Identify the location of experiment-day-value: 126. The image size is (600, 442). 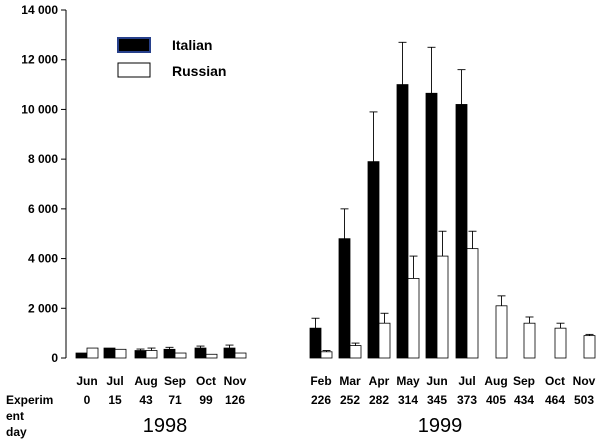
(235, 400).